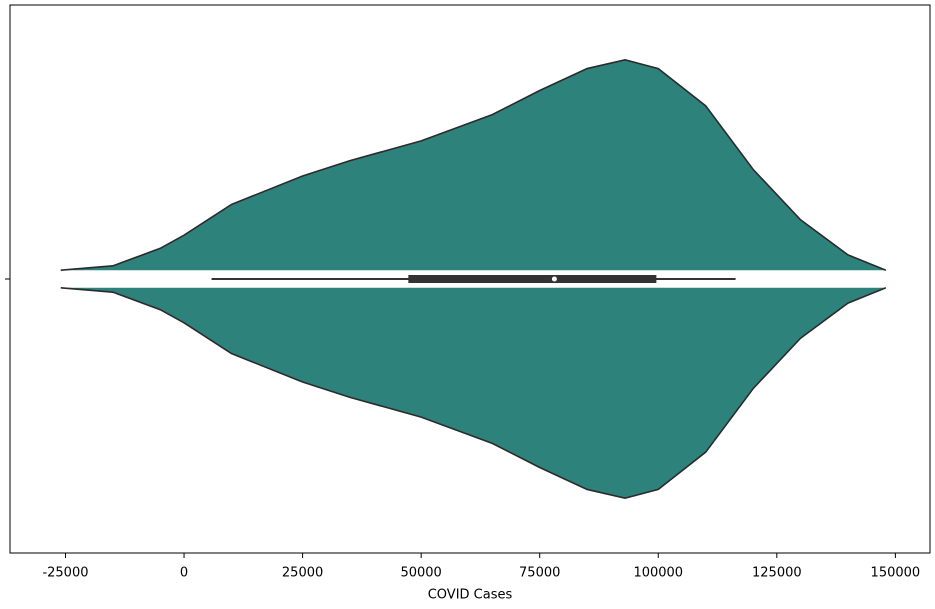 This screenshot has width=935, height=609. What do you see at coordinates (532, 279) in the screenshot?
I see `box` at bounding box center [532, 279].